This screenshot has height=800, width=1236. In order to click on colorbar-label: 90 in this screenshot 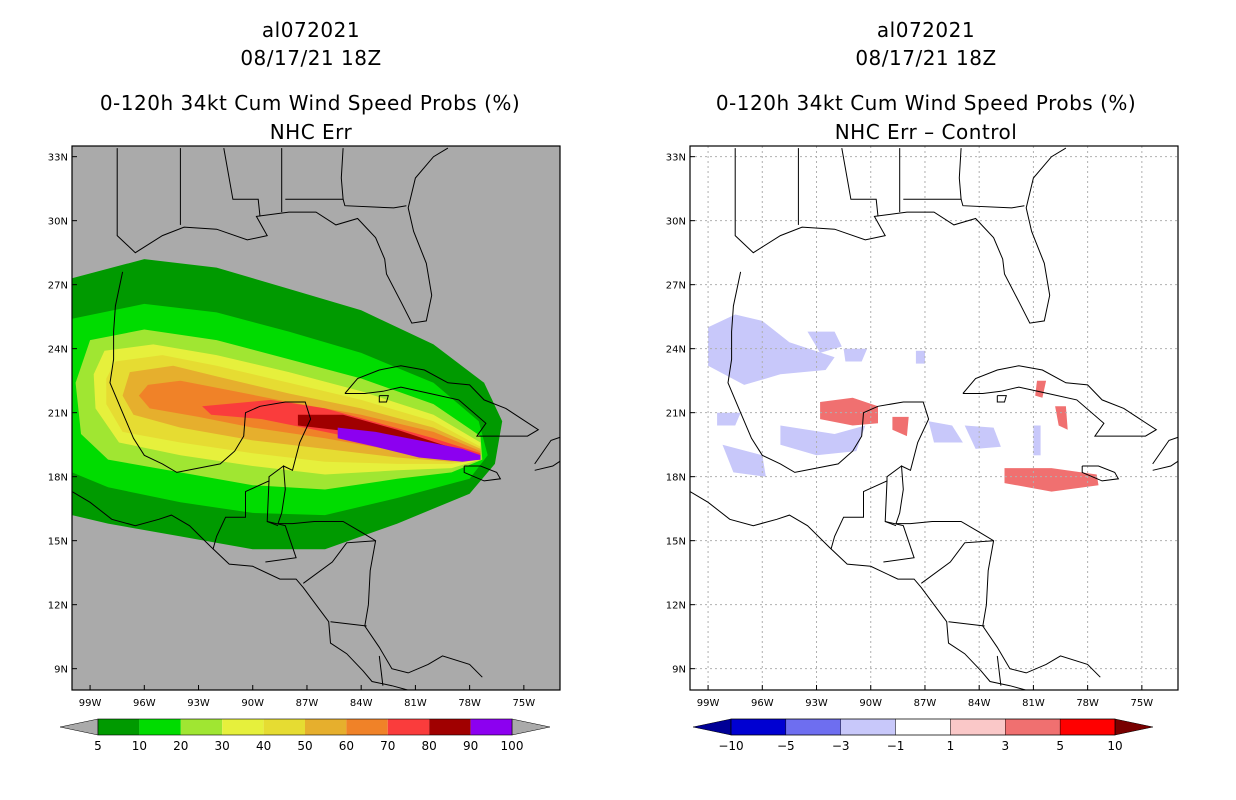, I will do `click(470, 746)`.